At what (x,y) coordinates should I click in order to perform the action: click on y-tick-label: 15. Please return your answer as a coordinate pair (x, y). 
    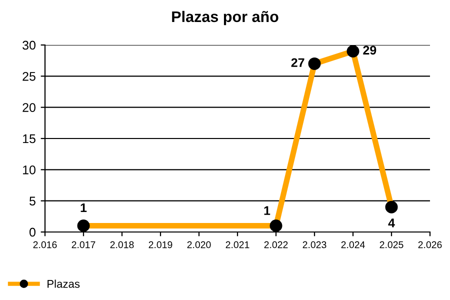
    Looking at the image, I should click on (29, 139).